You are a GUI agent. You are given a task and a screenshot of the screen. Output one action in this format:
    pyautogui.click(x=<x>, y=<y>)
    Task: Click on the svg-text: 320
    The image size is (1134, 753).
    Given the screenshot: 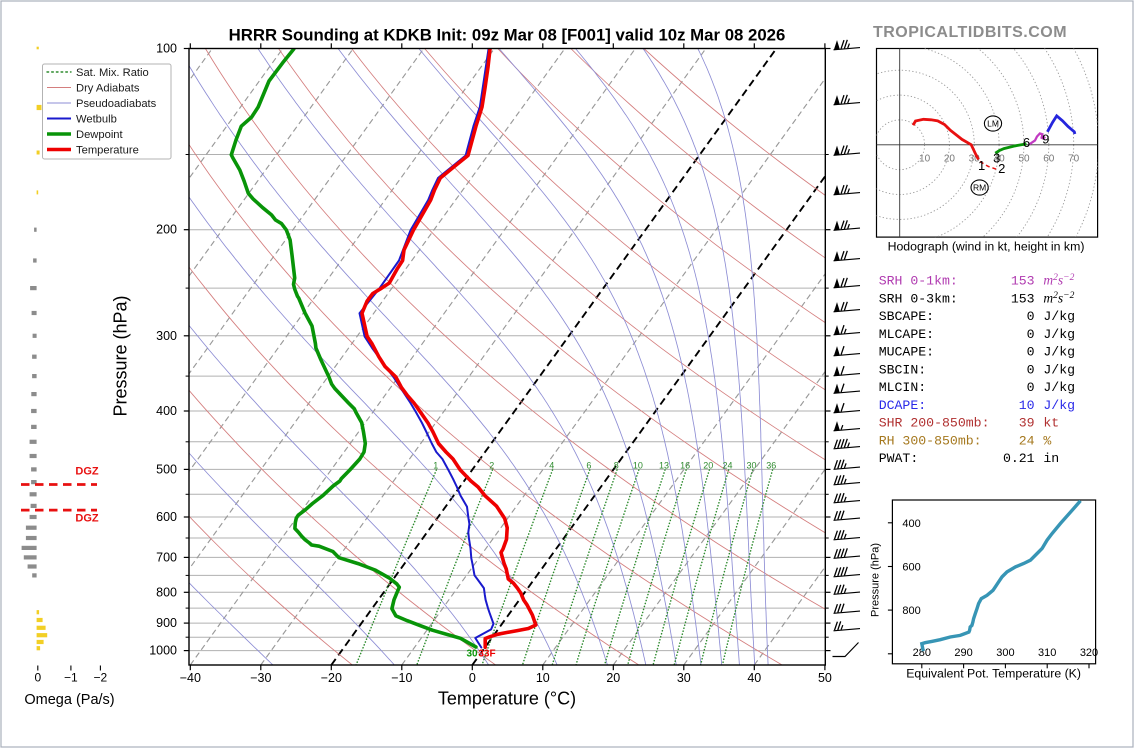 What is the action you would take?
    pyautogui.click(x=1089, y=653)
    